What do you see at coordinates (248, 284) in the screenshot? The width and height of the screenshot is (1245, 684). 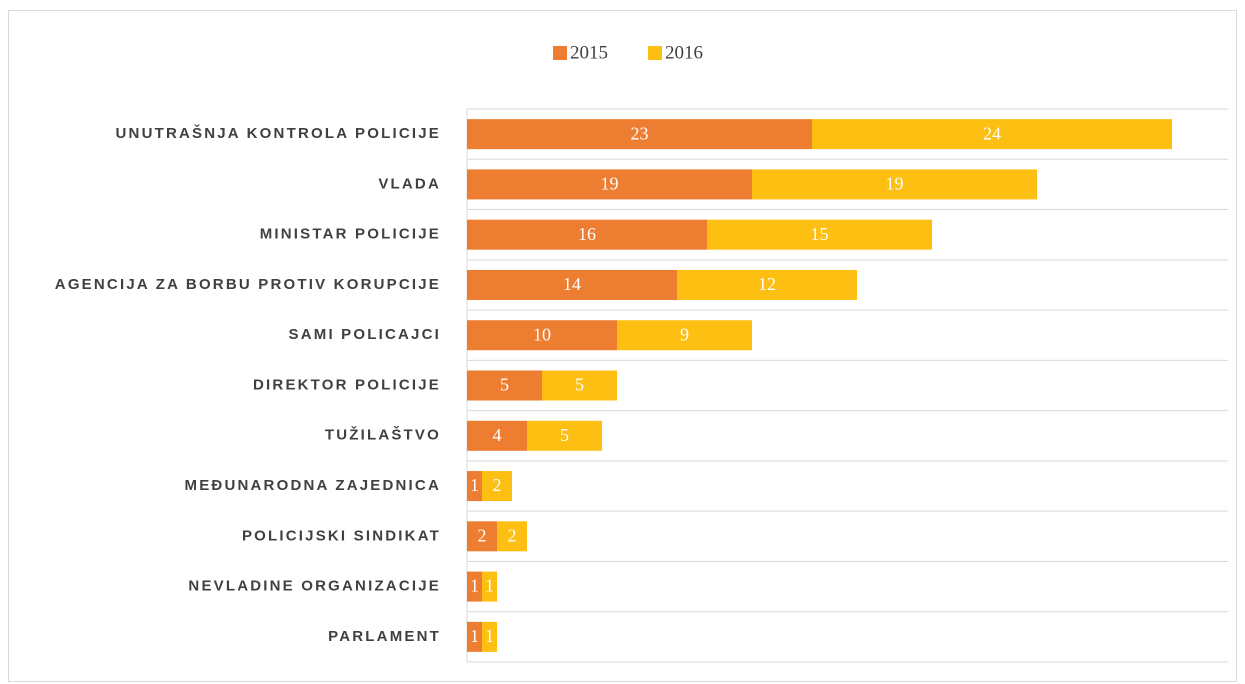 I see `category-label: AGENCIJA ZA BORBU PROTIV KORUPCIJE` at bounding box center [248, 284].